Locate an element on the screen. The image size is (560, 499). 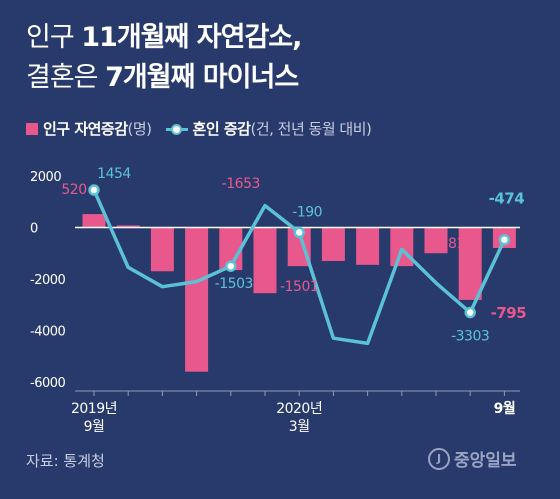
y-tick-label: -6000 is located at coordinates (48, 383).